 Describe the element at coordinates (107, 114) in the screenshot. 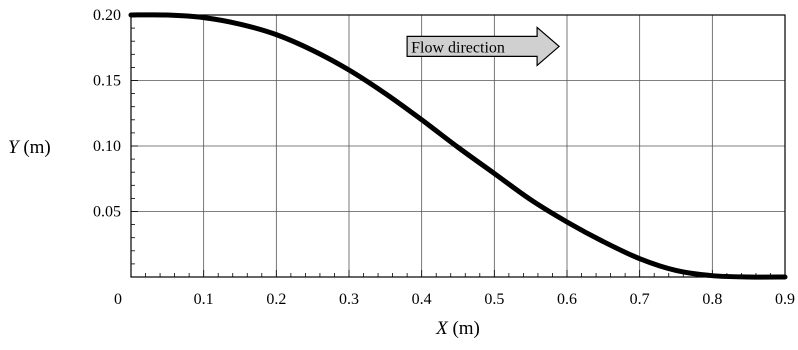

I see `y-tick-labels: 0.05 0.10 0.15 0.20` at that location.